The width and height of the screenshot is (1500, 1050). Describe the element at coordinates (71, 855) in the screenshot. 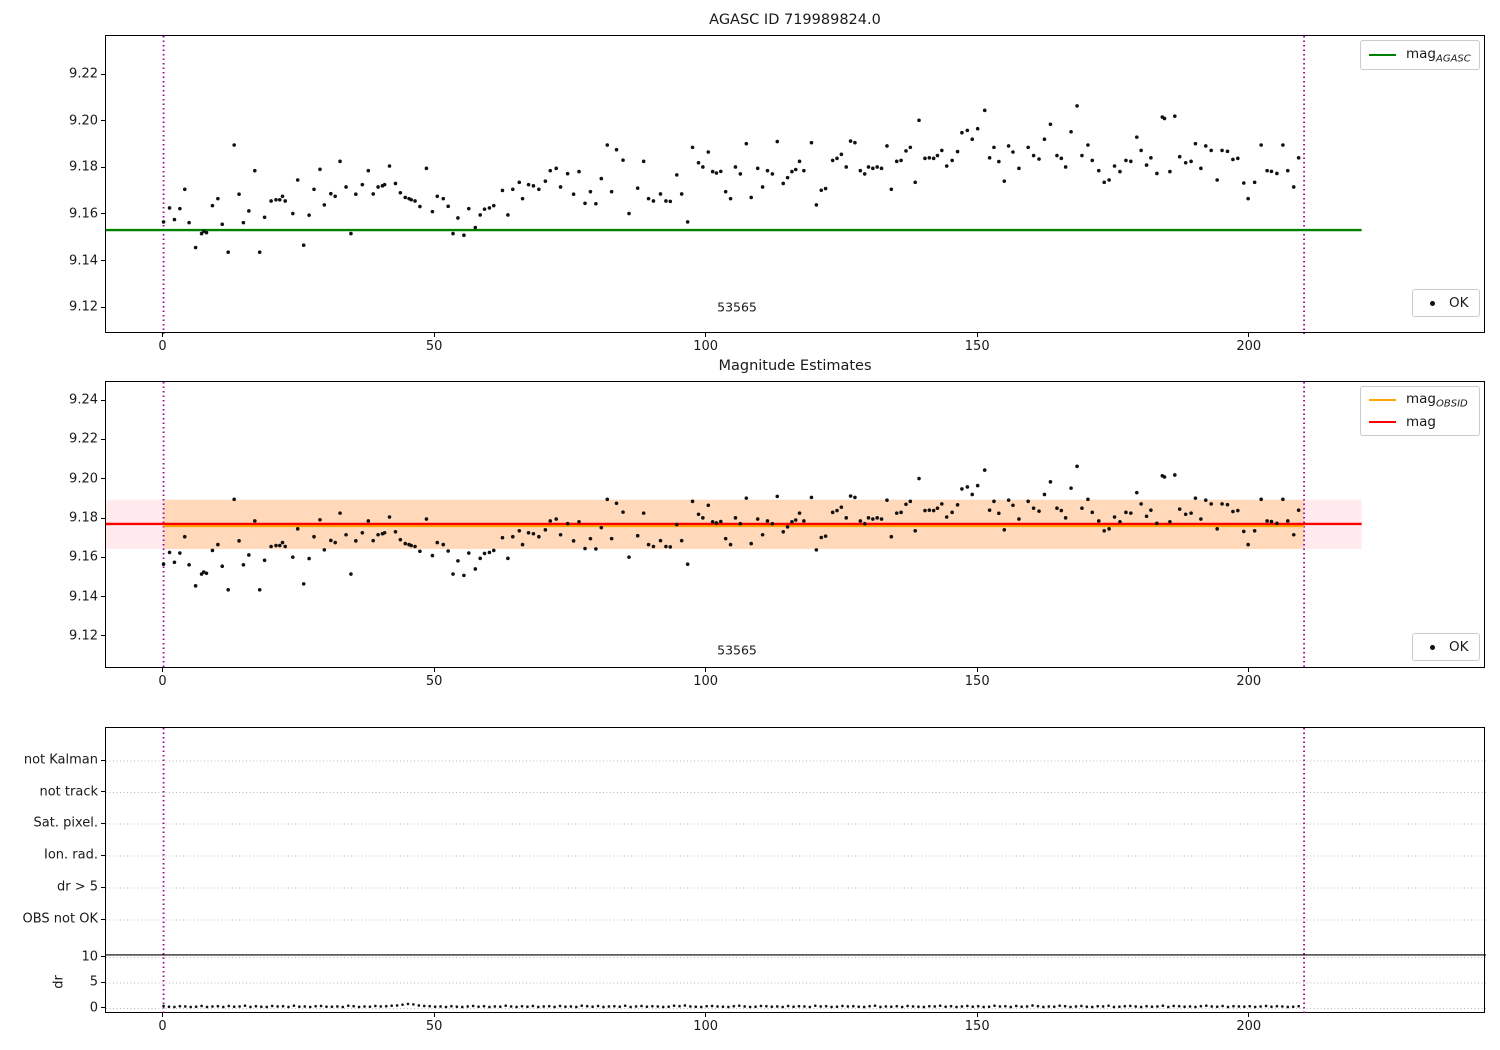

I see `flag-label: Ion. rad.` at that location.